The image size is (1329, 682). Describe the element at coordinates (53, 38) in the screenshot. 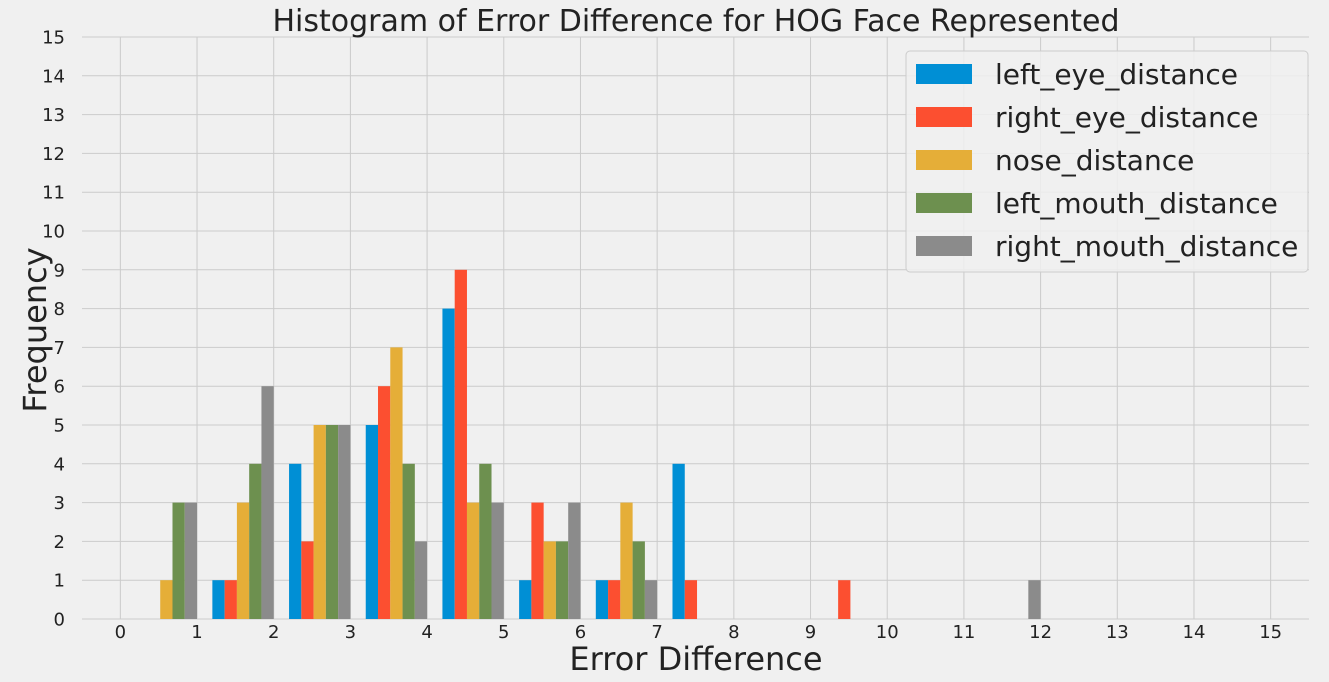

I see `y-tick-label: 15` at that location.